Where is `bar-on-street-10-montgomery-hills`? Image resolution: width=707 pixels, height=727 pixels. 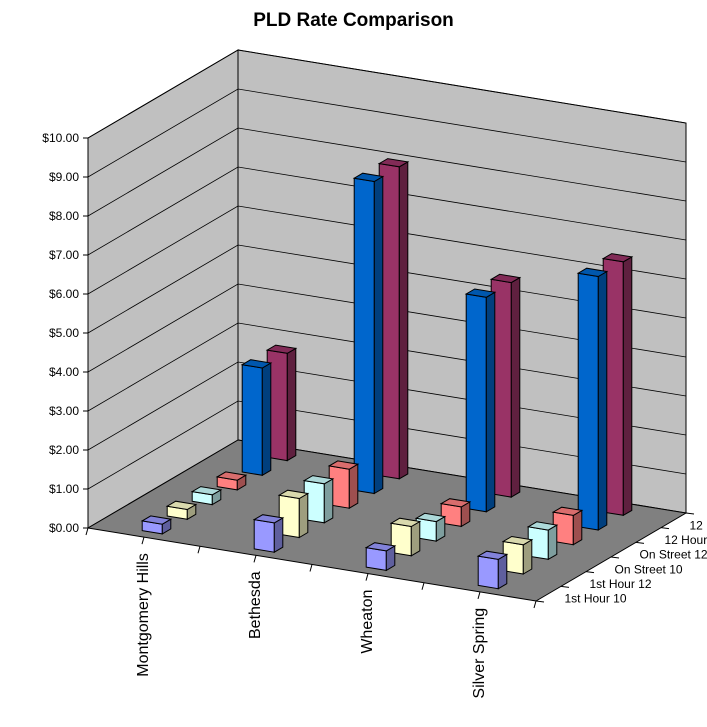 bar-on-street-10-montgomery-hills is located at coordinates (206, 496).